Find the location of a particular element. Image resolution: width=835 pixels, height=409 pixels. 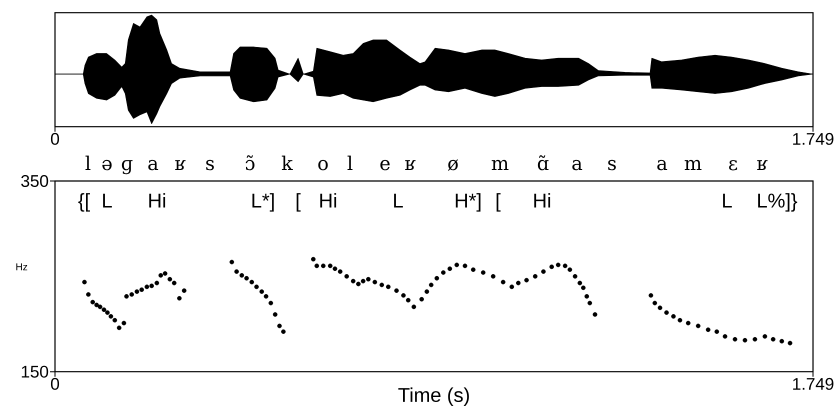

text: ø is located at coordinates (453, 165).